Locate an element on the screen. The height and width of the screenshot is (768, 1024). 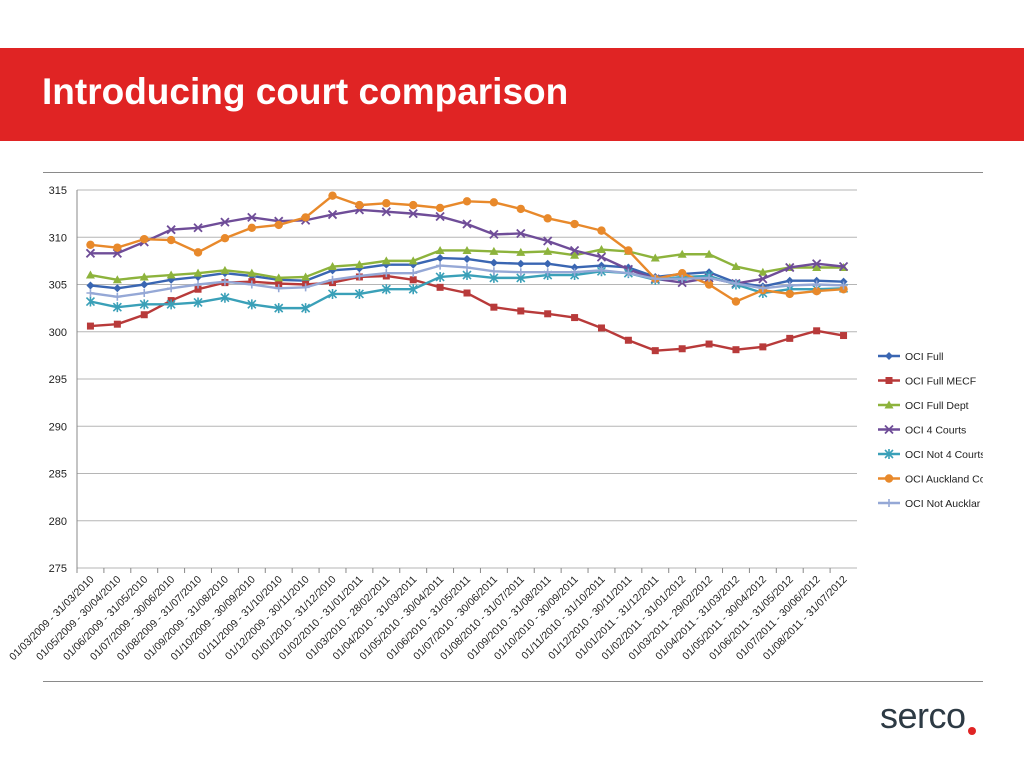
y-tick-label: 275 is located at coordinates (58, 569).